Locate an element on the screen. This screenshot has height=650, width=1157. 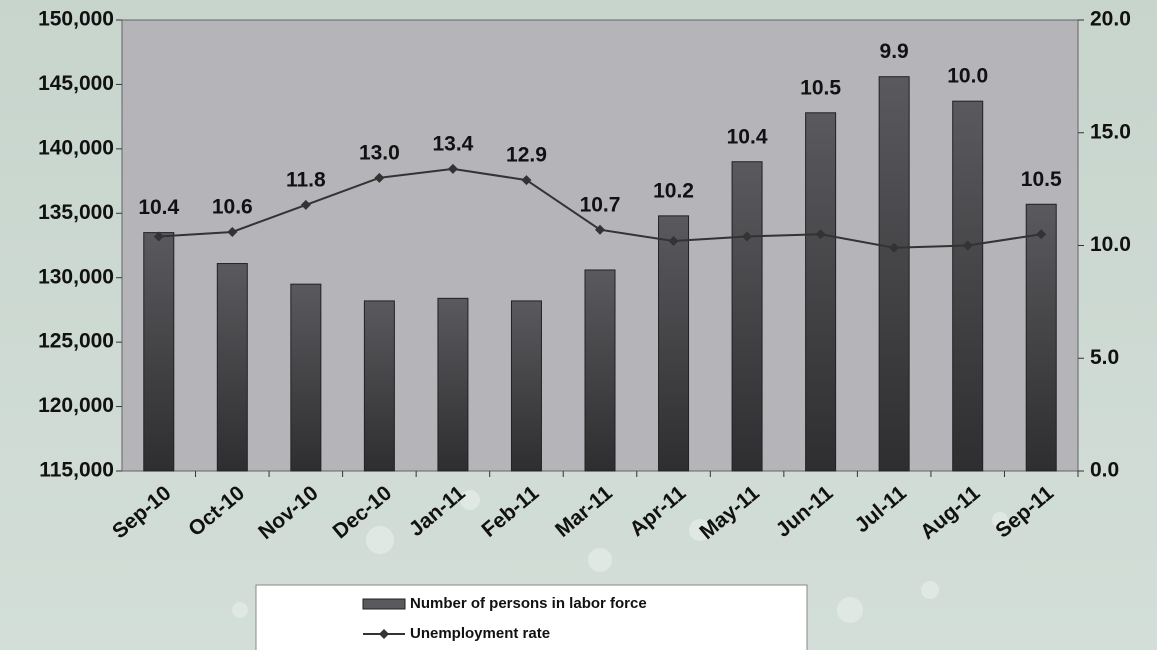
legend-label: Number of persons in labor force is located at coordinates (528, 603).